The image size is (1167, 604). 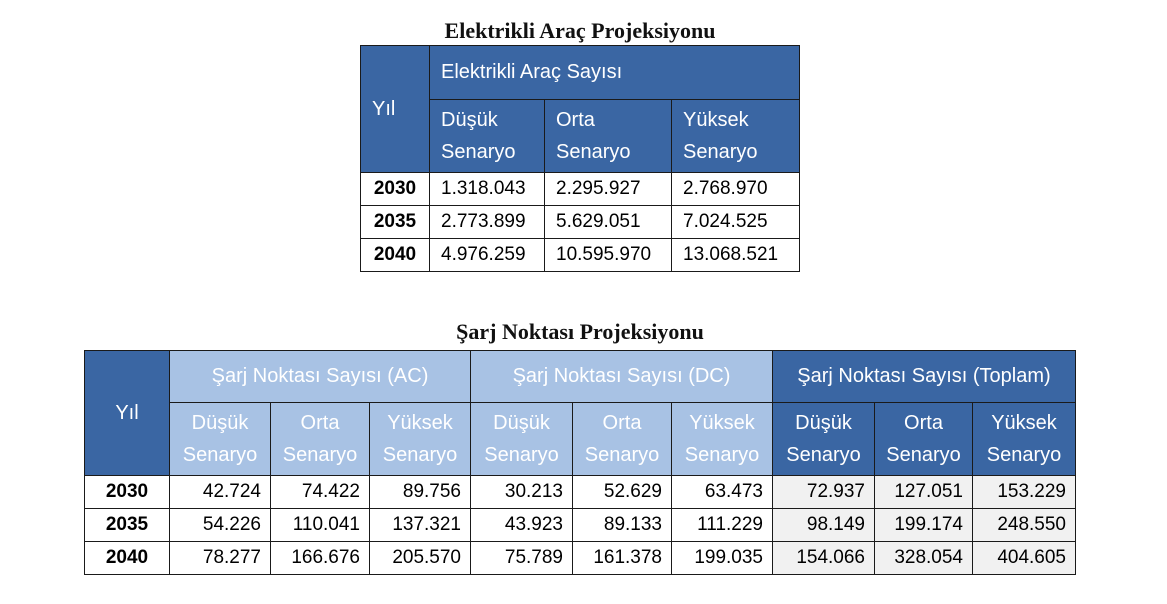 I want to click on total-group-header: Şarj Noktası Sayısı (Toplam), so click(x=924, y=376).